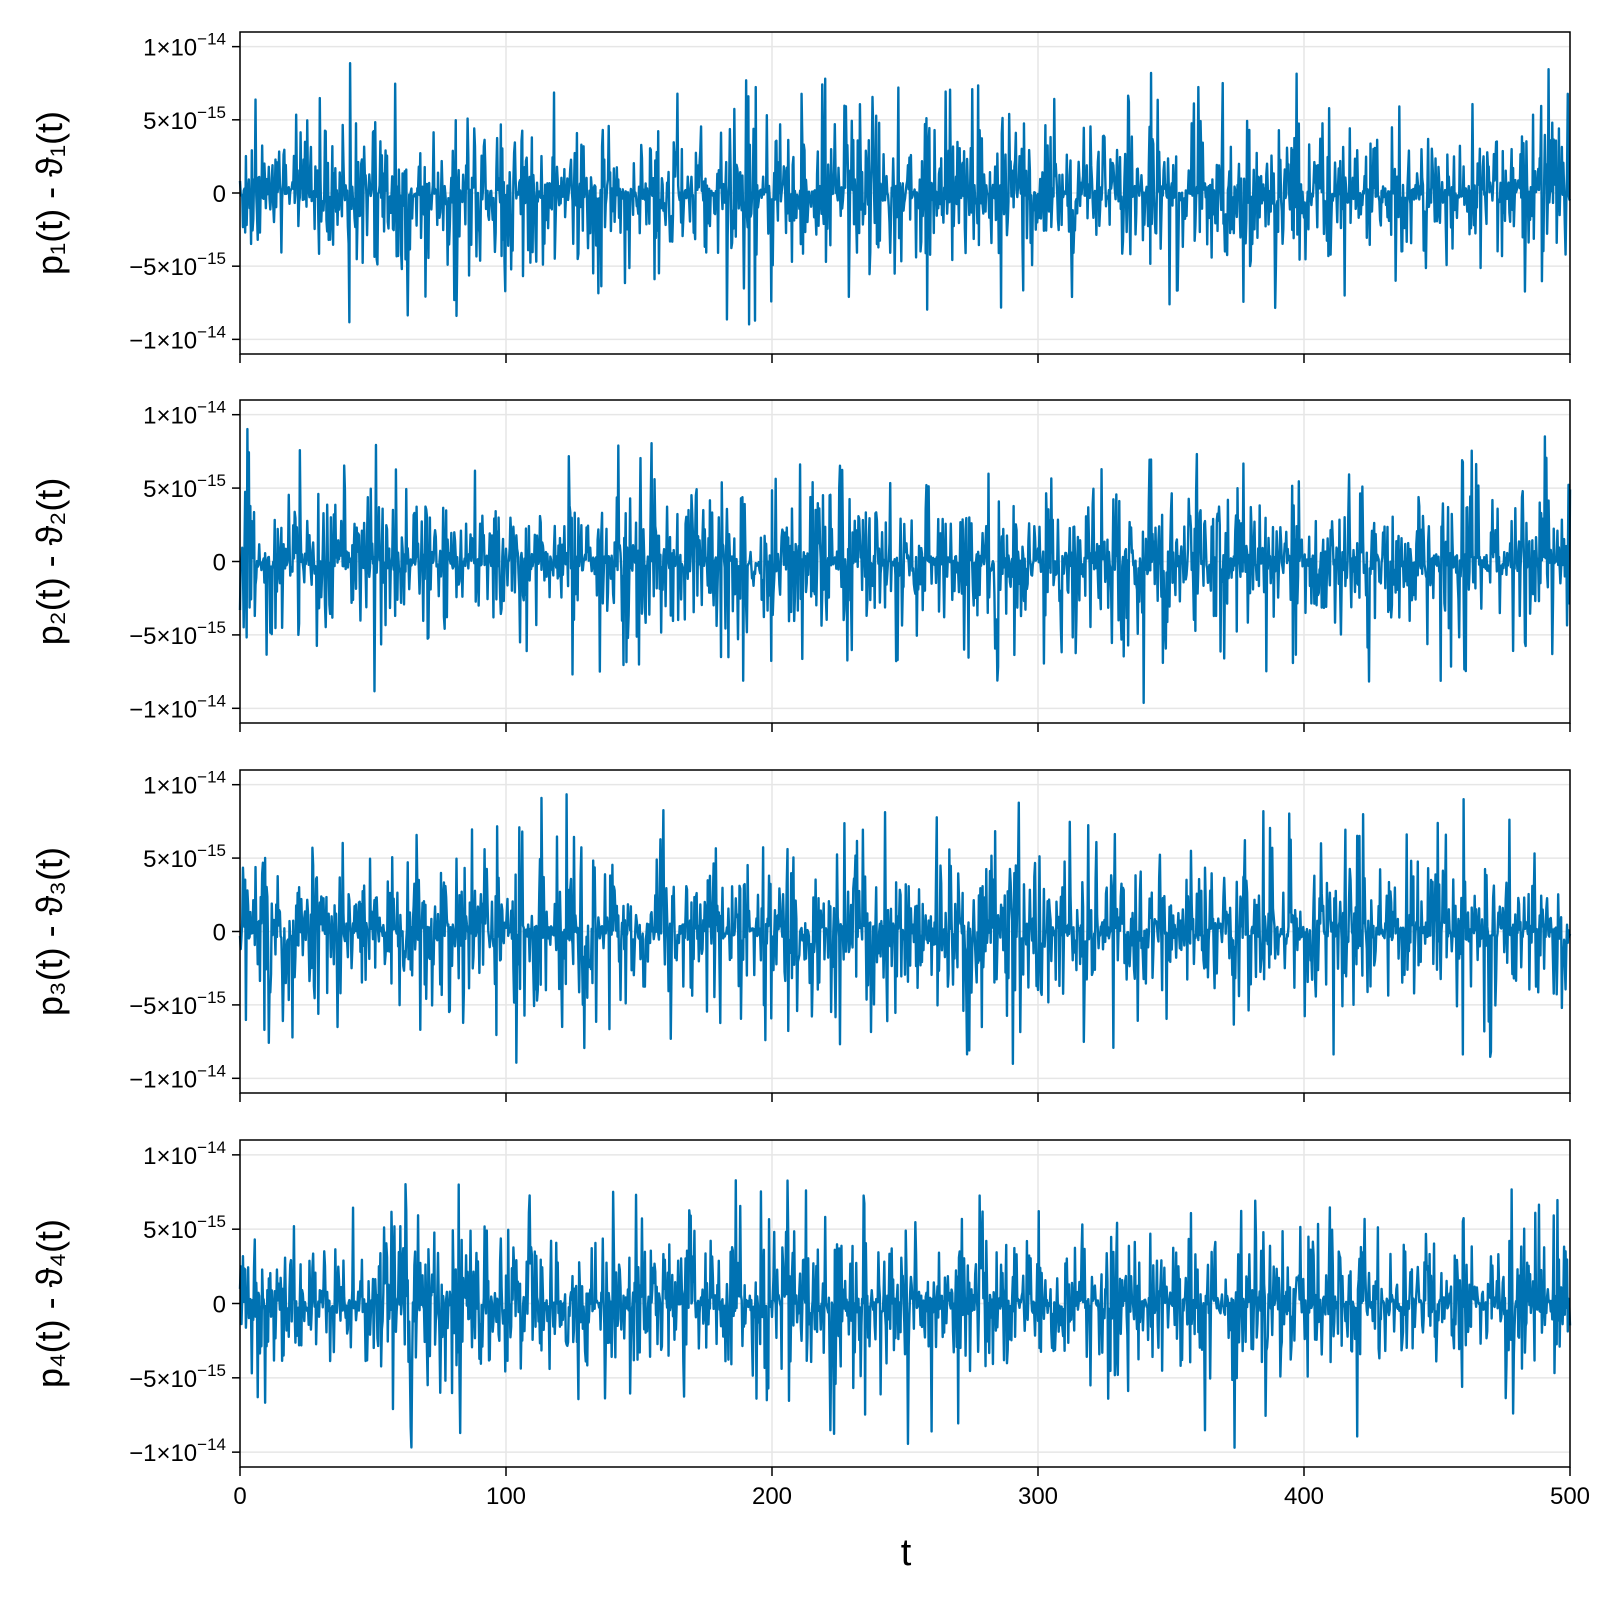  What do you see at coordinates (1570, 1496) in the screenshot?
I see `x-tick-label: 500` at bounding box center [1570, 1496].